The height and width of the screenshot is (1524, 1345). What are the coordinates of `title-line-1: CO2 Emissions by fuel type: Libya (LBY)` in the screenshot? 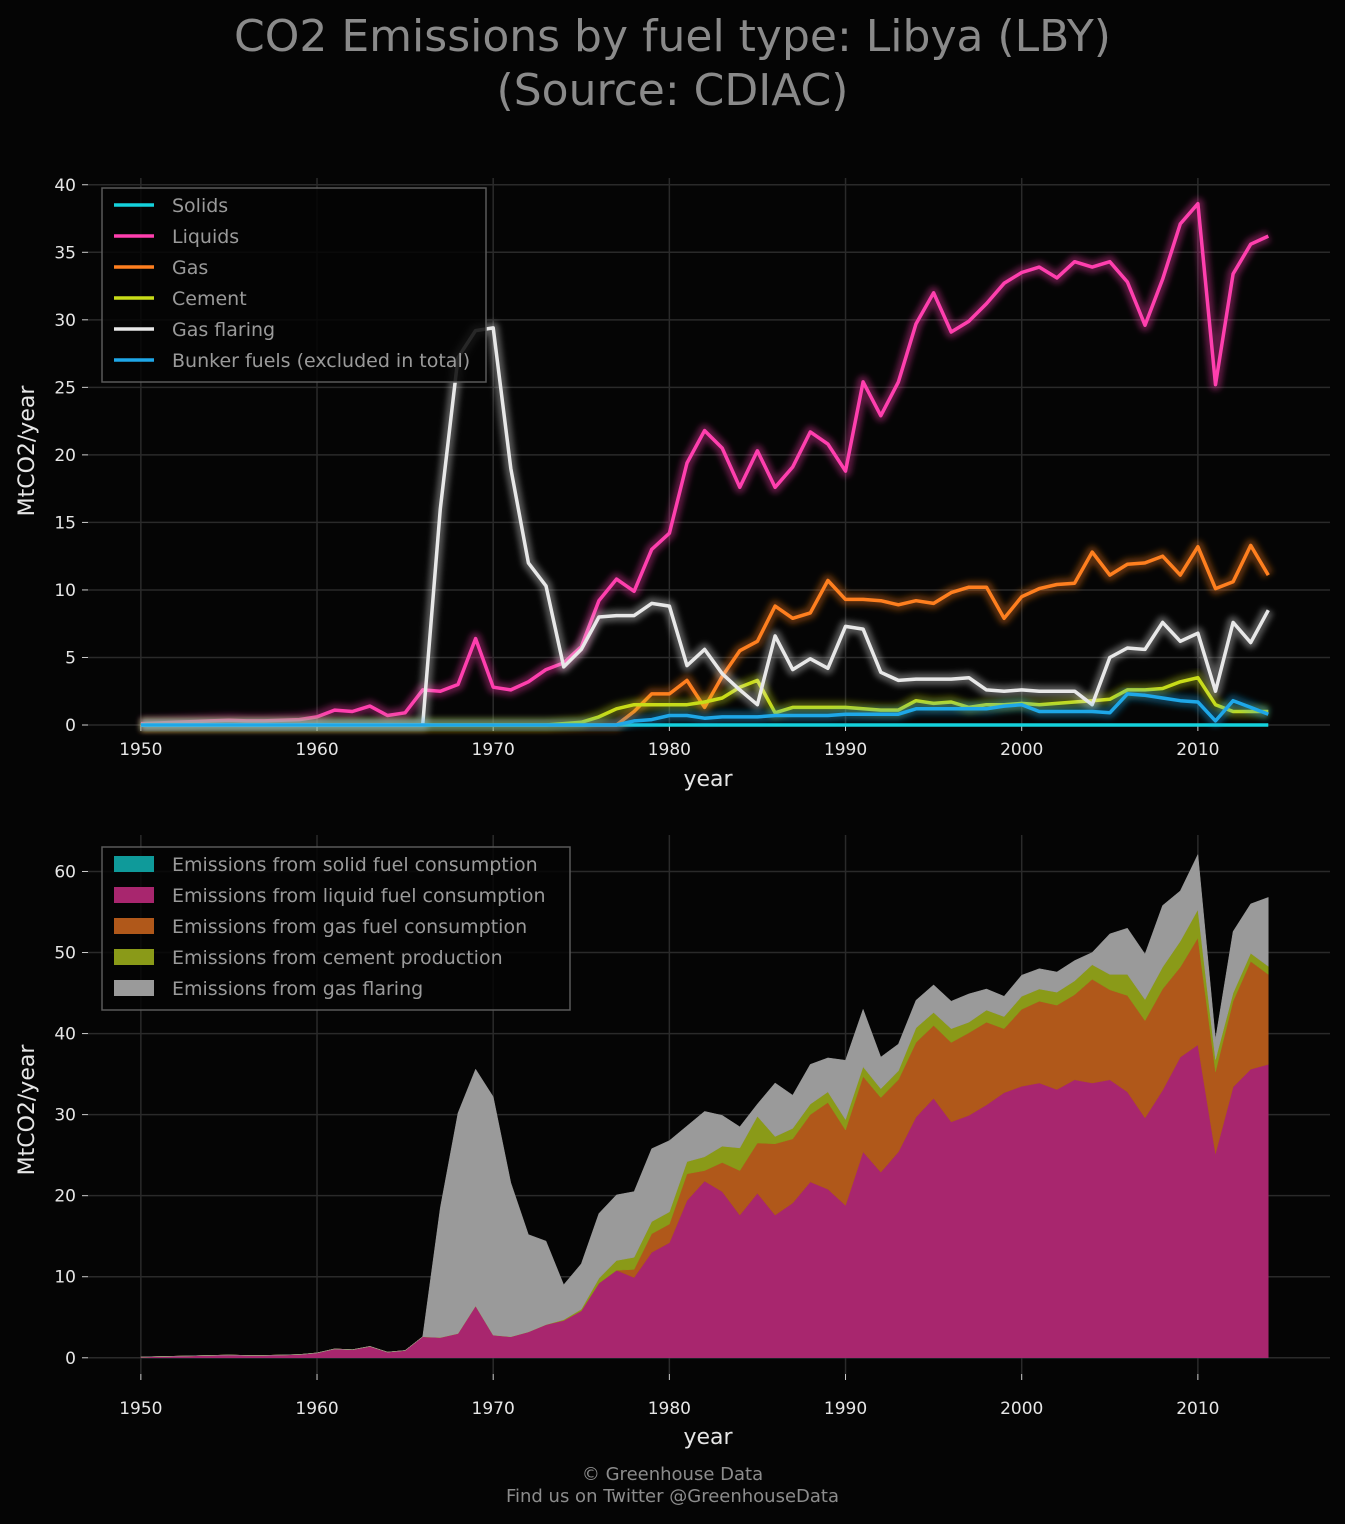 It's located at (672, 36).